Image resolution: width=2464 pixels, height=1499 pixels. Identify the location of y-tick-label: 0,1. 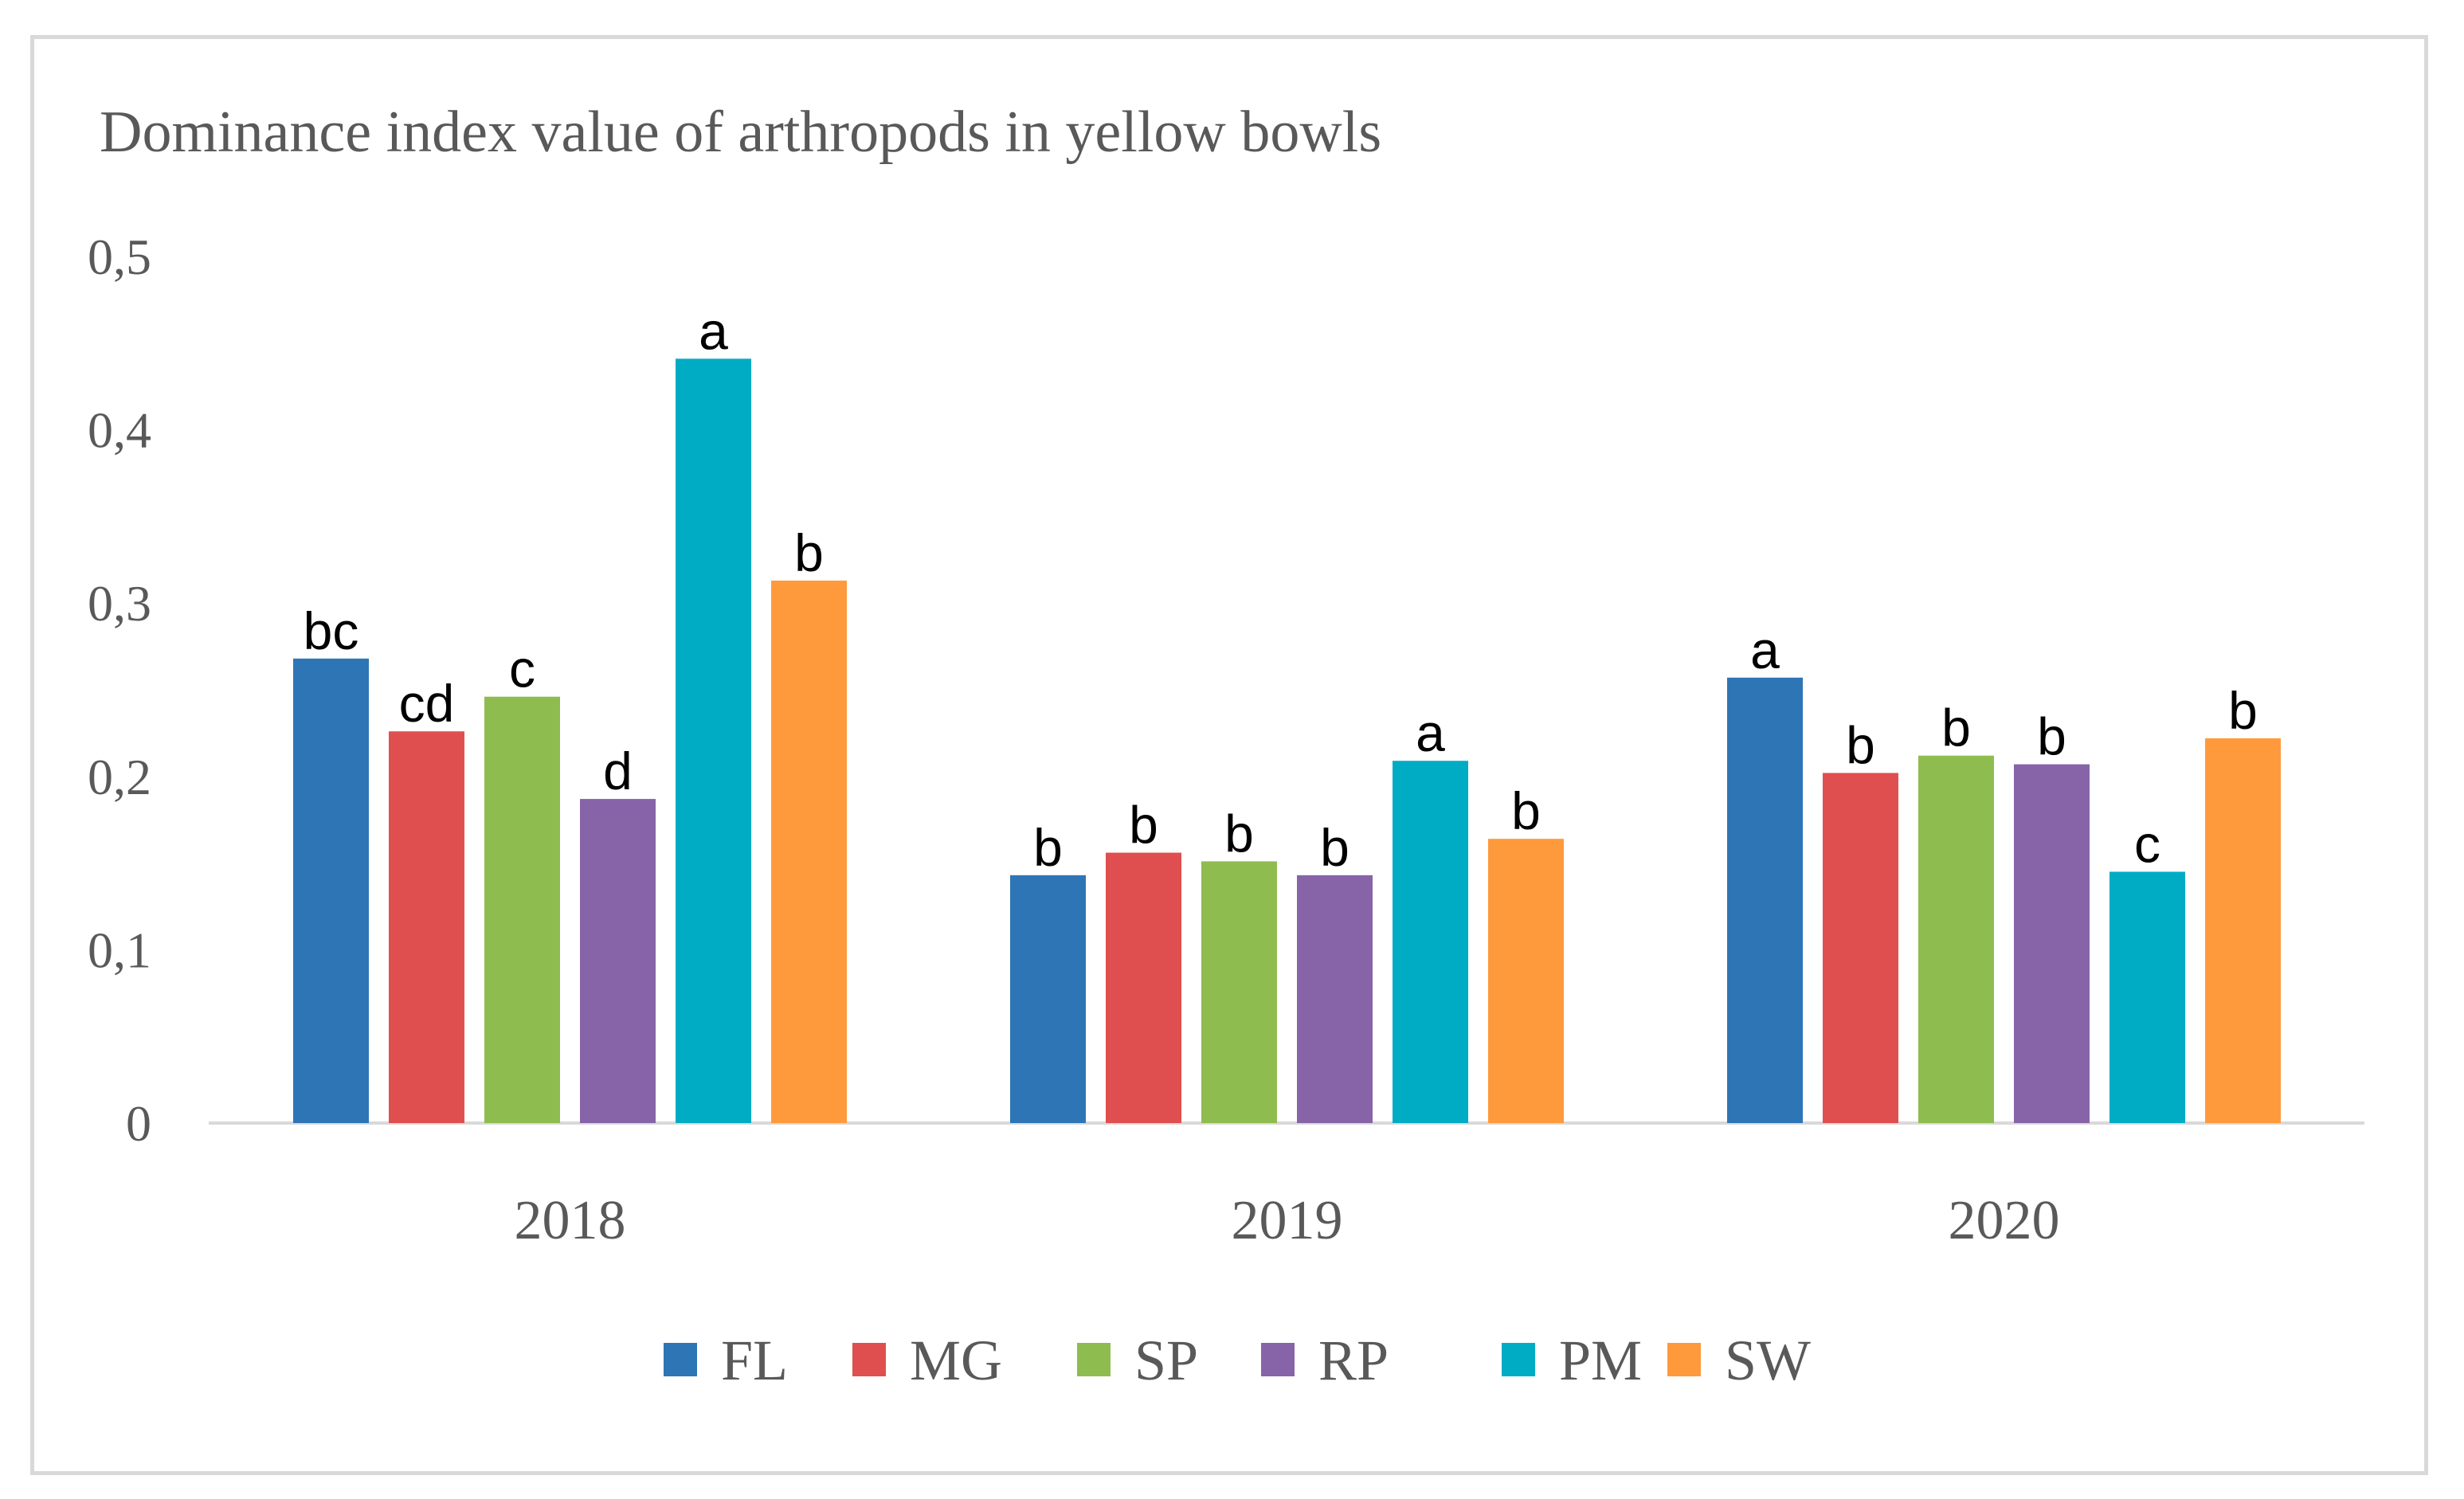
(119, 950).